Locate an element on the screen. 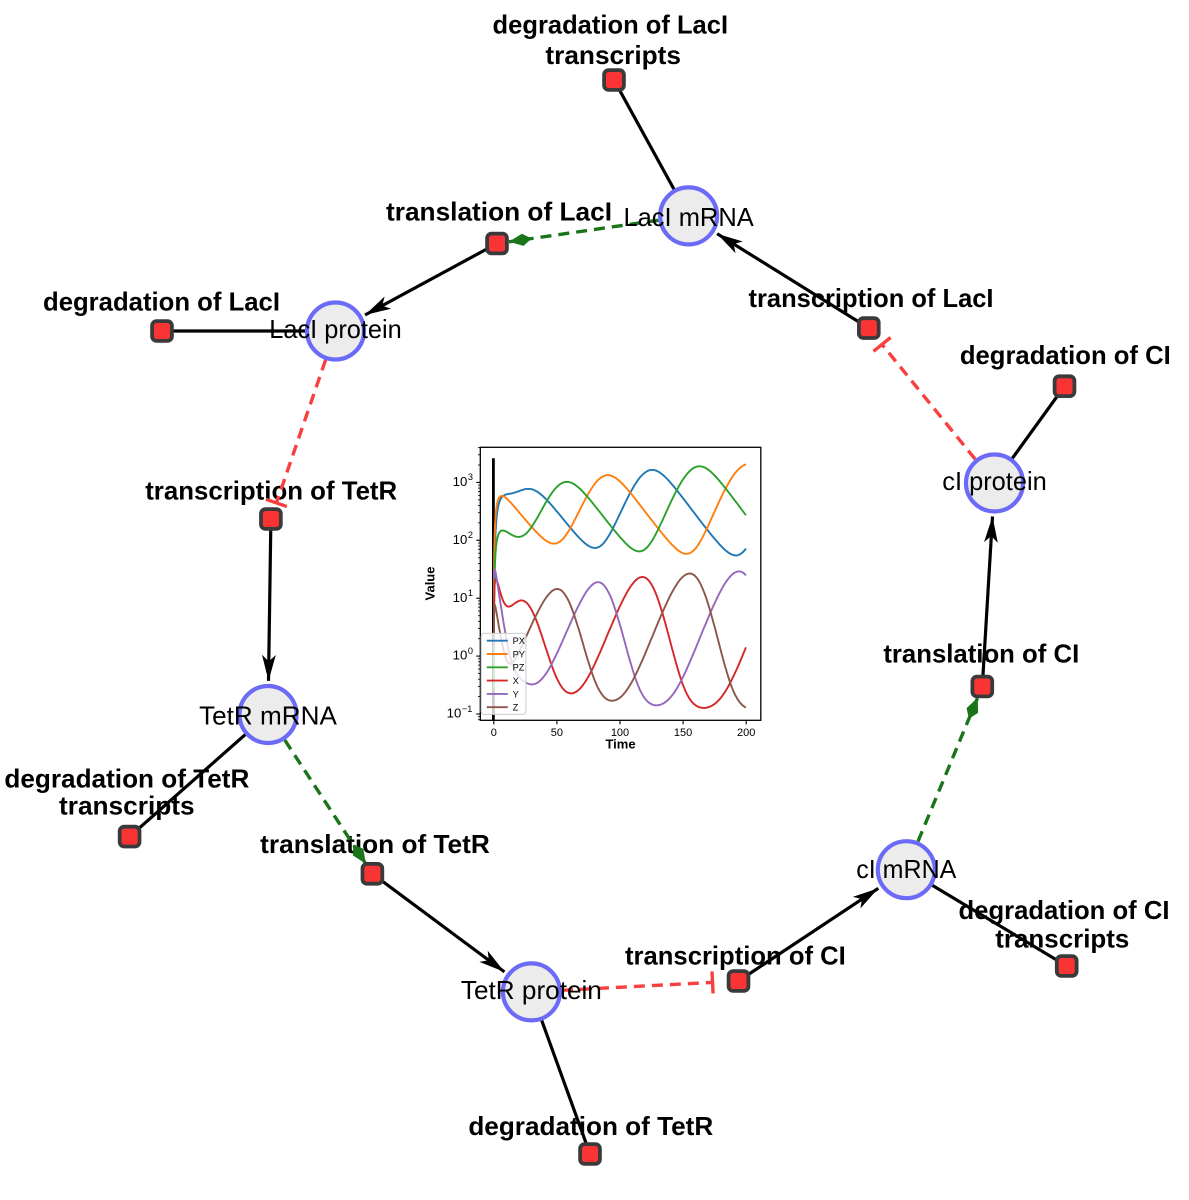 The image size is (1189, 1200). svg-text: cI mRNA is located at coordinates (906, 870).